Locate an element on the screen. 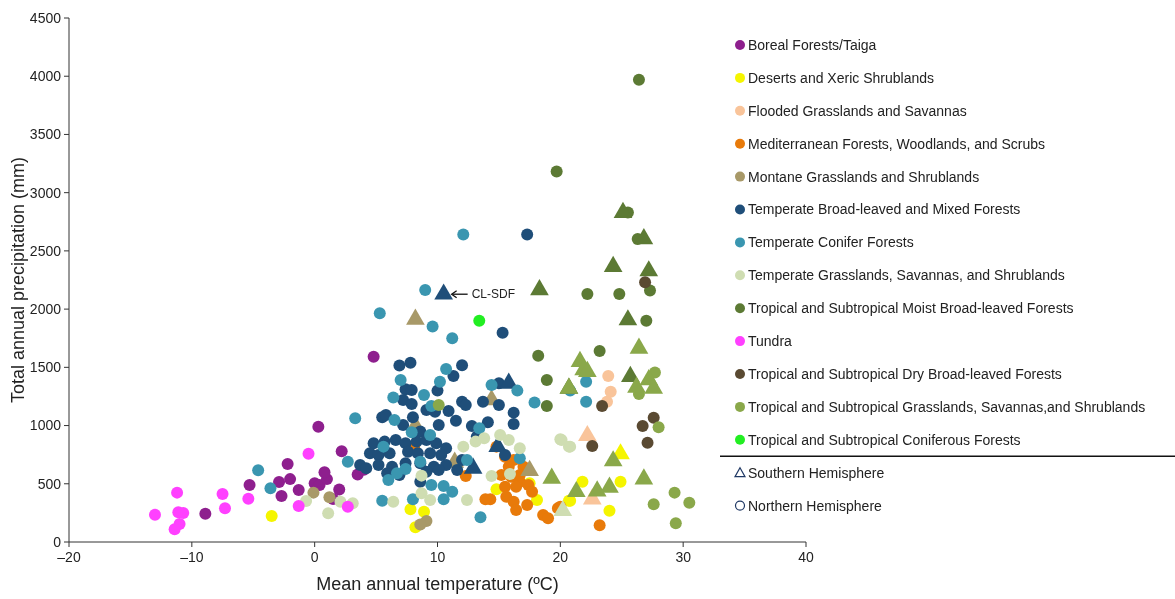 The image size is (1175, 599). legend-label: Tropical and Subtropical Grasslands, Savannas,and Shrublands is located at coordinates (947, 406).